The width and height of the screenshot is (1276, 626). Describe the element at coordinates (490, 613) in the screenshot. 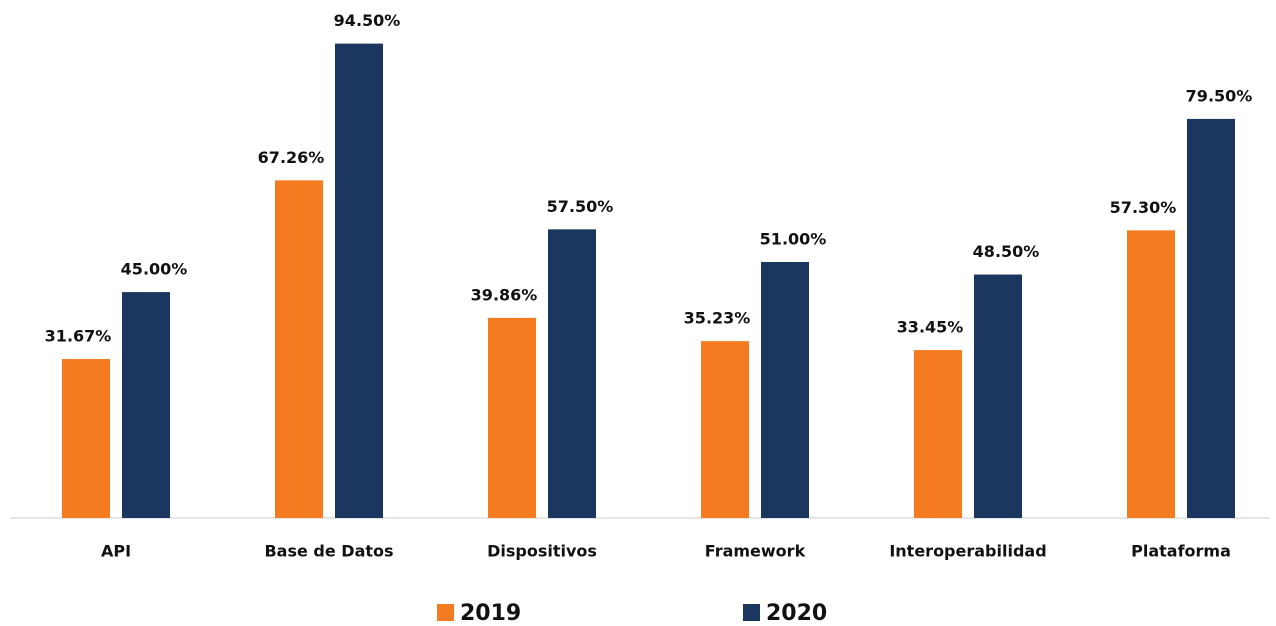

I see `legend-label: 2019` at that location.